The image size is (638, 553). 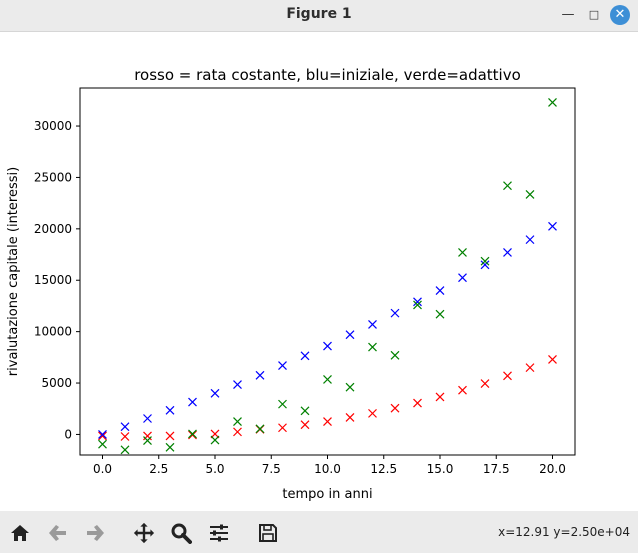 I want to click on window-titlebar: Figure 1 — □ ✕, so click(x=319, y=16).